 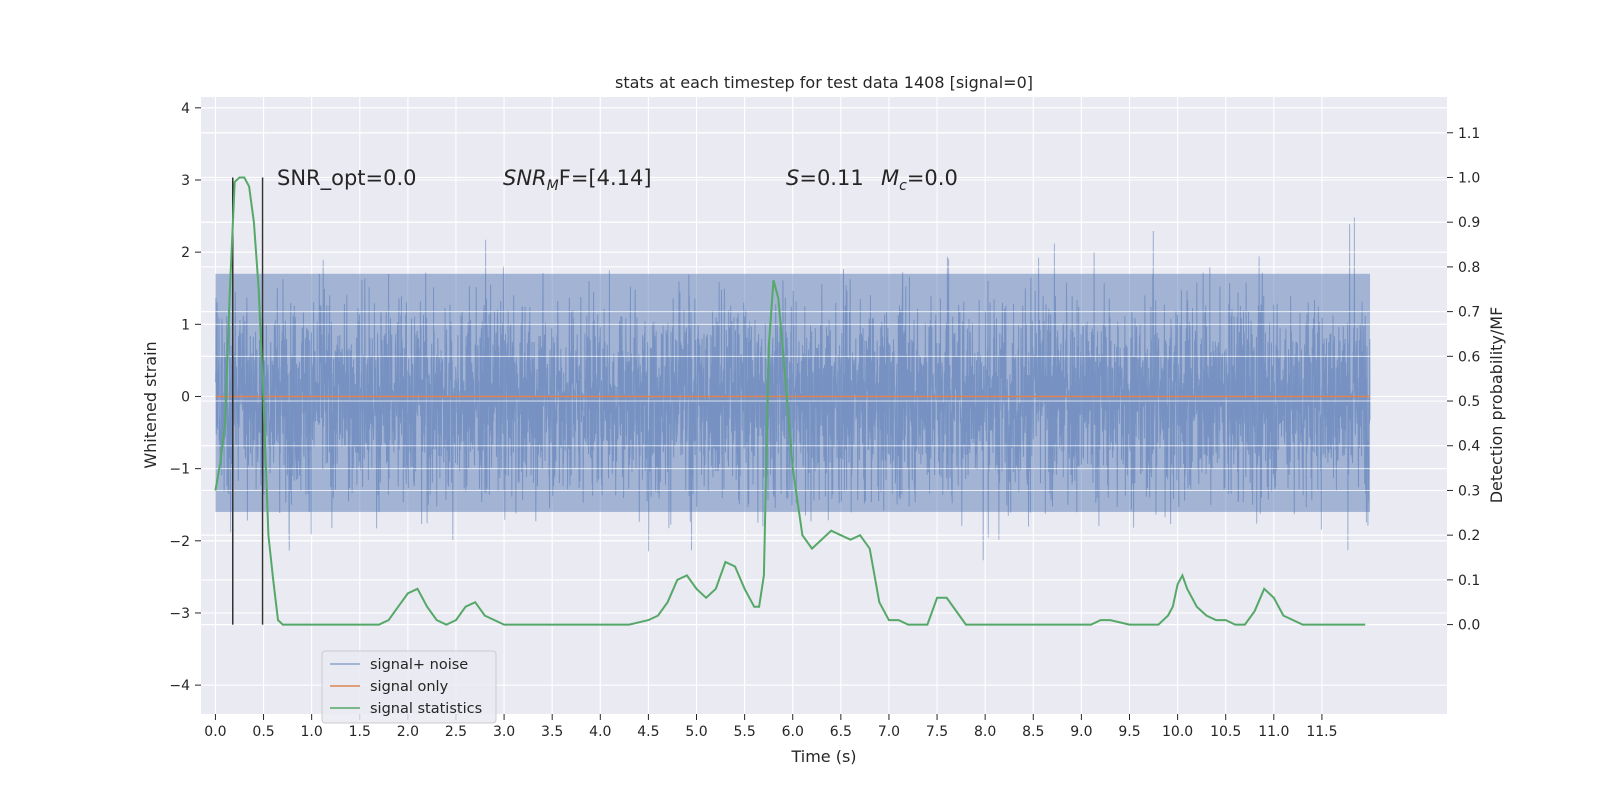 I want to click on annotation-s: S=0.11, so click(x=825, y=178).